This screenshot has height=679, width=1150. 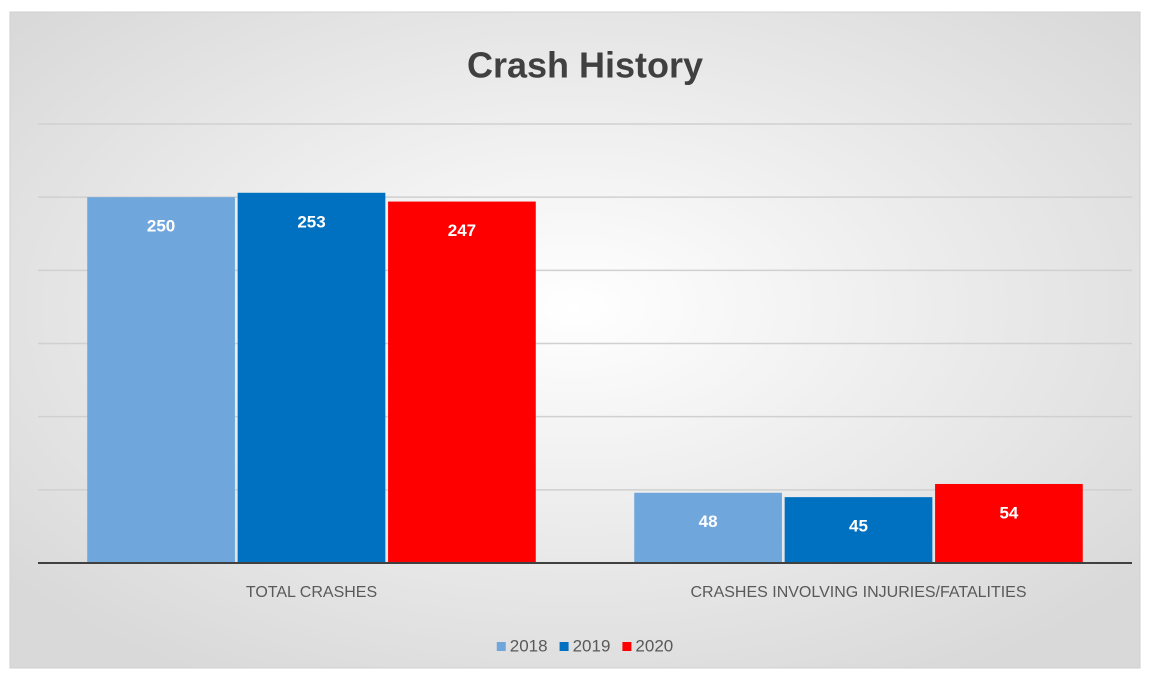 I want to click on x-tick-label: CRASHES INVOLVING INJURIES/FATALITIES, so click(x=858, y=592).